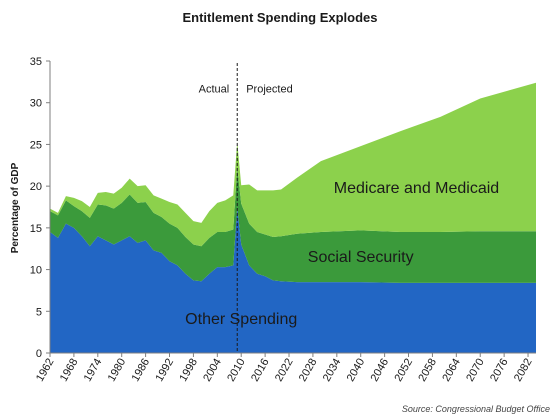 This screenshot has height=420, width=560. Describe the element at coordinates (164, 370) in the screenshot. I see `x-tick-label: 1992` at that location.